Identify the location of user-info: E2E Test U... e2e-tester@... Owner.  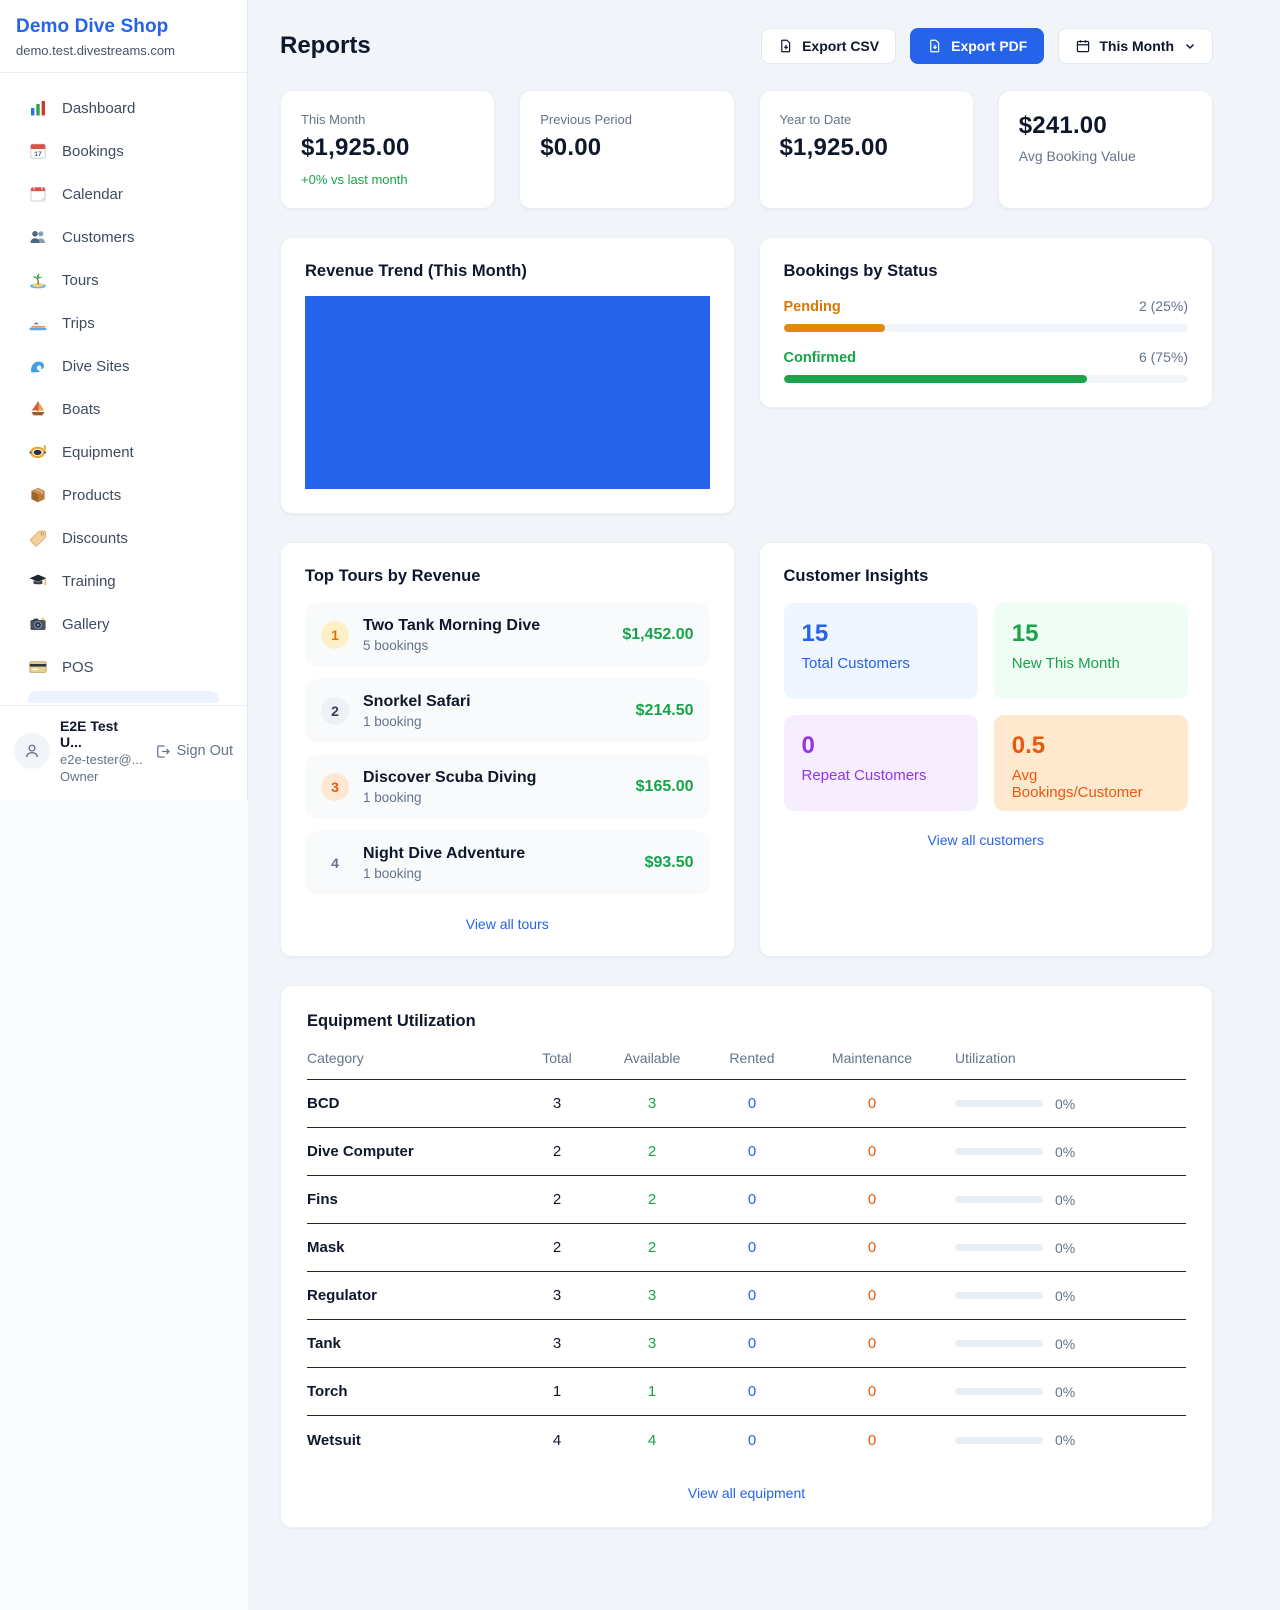
(102, 751).